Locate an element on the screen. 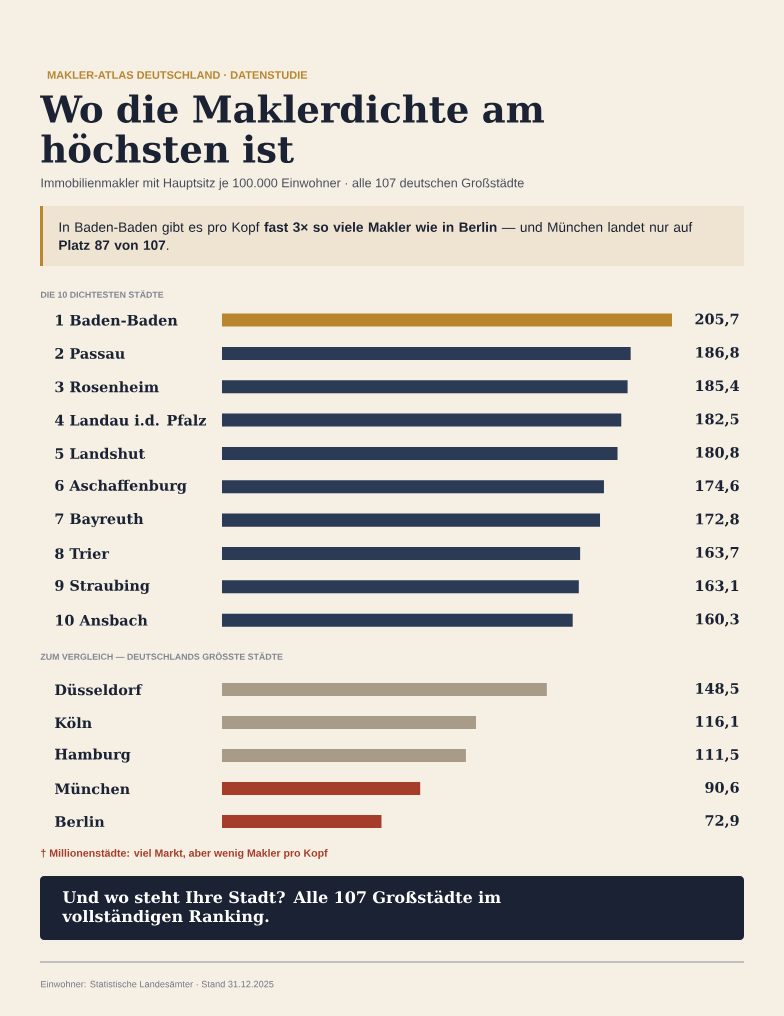  text: Und wo steht Ihre Stadt? Alle 107 Großstädte im vollständigen Ranking. is located at coordinates (281, 908).